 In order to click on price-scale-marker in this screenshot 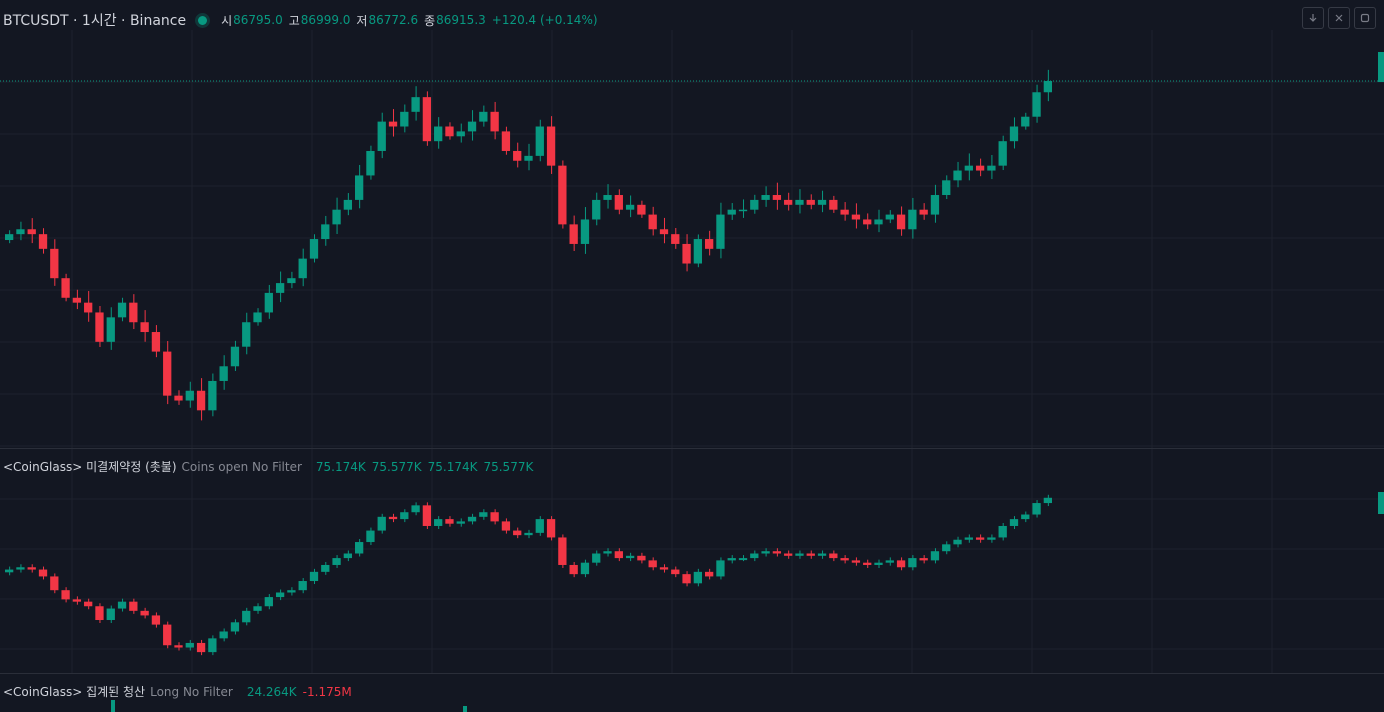, I will do `click(1381, 67)`.